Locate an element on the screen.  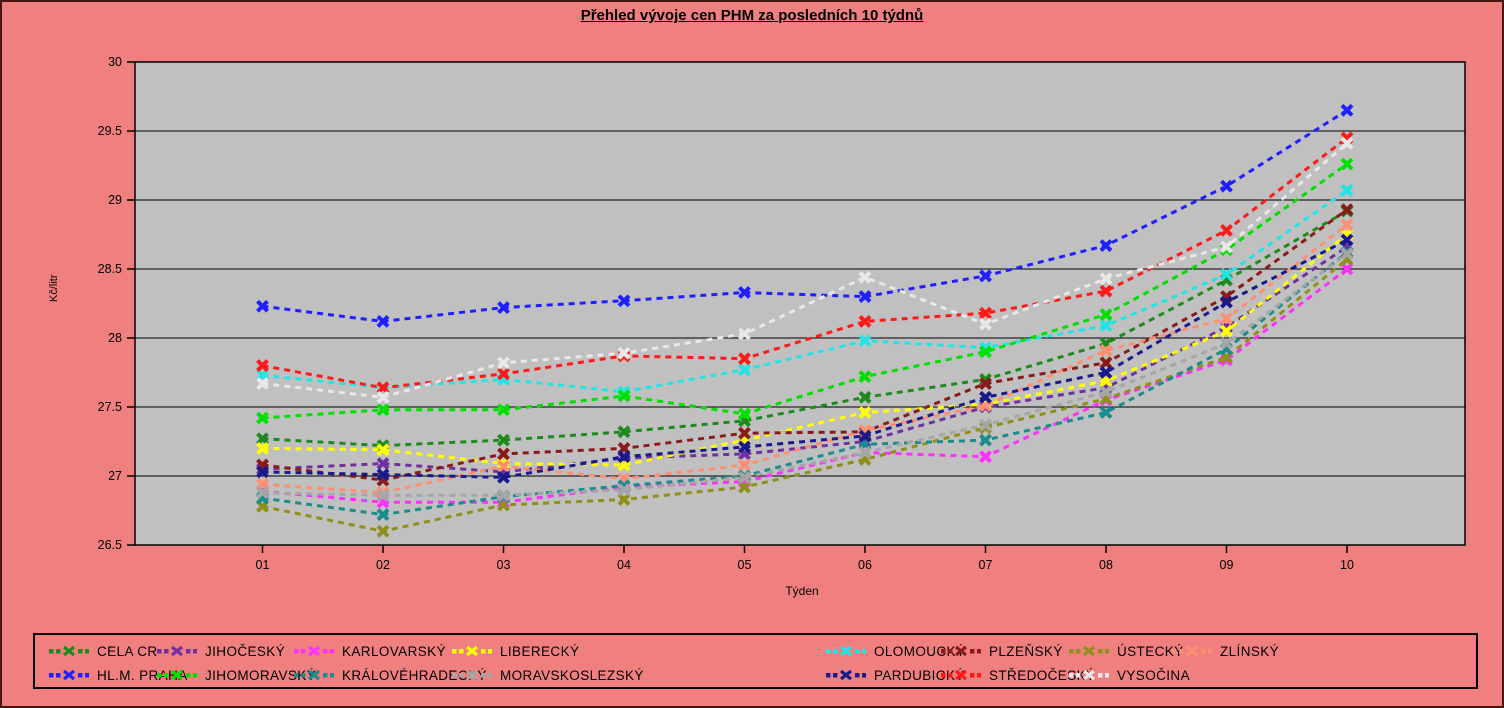
y-tick-label: 29 is located at coordinates (115, 200).